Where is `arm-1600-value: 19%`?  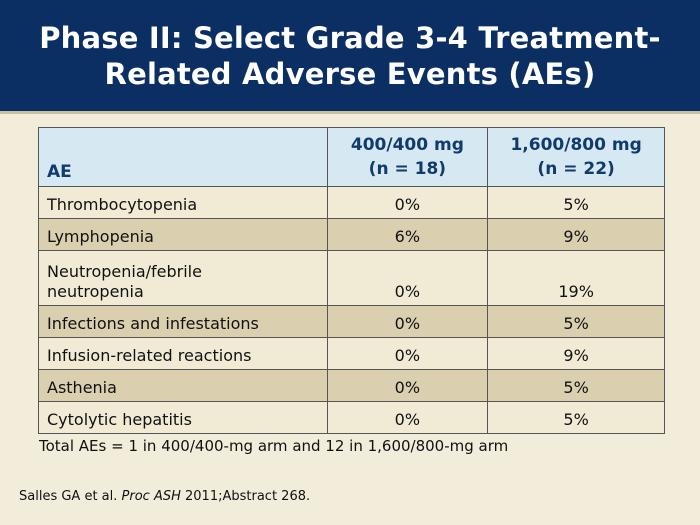
arm-1600-value: 19% is located at coordinates (576, 278).